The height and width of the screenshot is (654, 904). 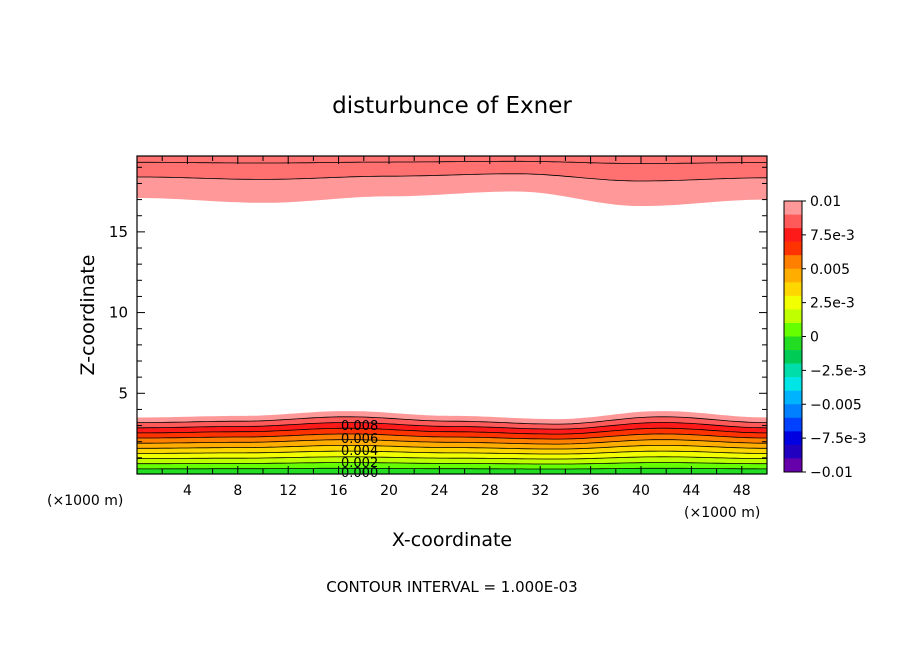 What do you see at coordinates (85, 501) in the screenshot?
I see `x-unit-label-left: (×1000 m)` at bounding box center [85, 501].